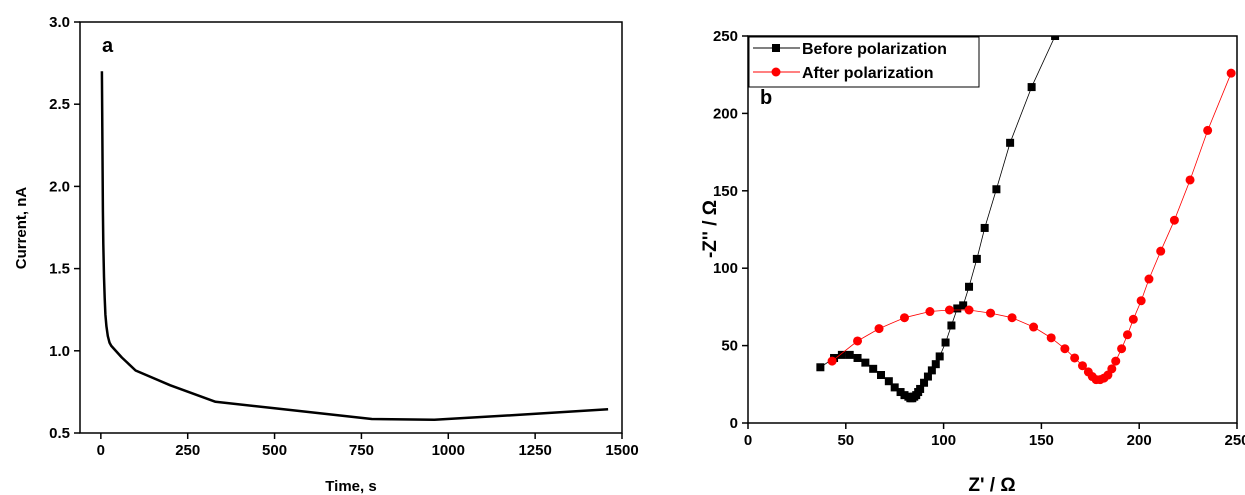 Image resolution: width=1245 pixels, height=495 pixels. What do you see at coordinates (725, 268) in the screenshot?
I see `y-tick-label: 100` at bounding box center [725, 268].